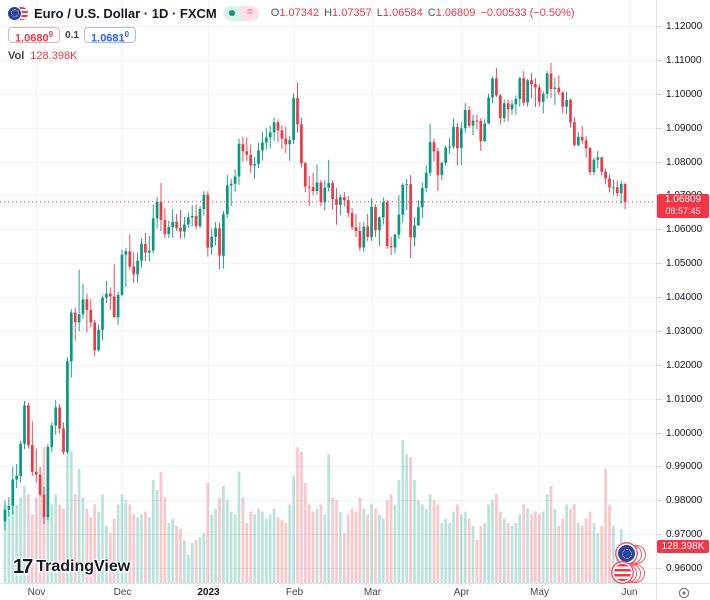 The image size is (710, 600). I want to click on low-value: 1.06584, so click(402, 13).